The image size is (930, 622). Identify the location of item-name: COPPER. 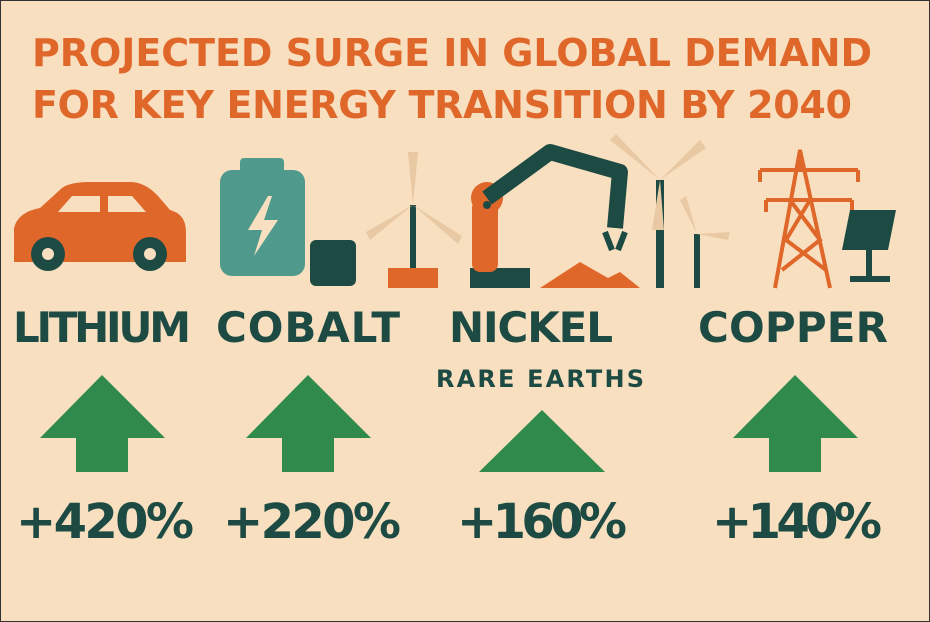
(793, 327).